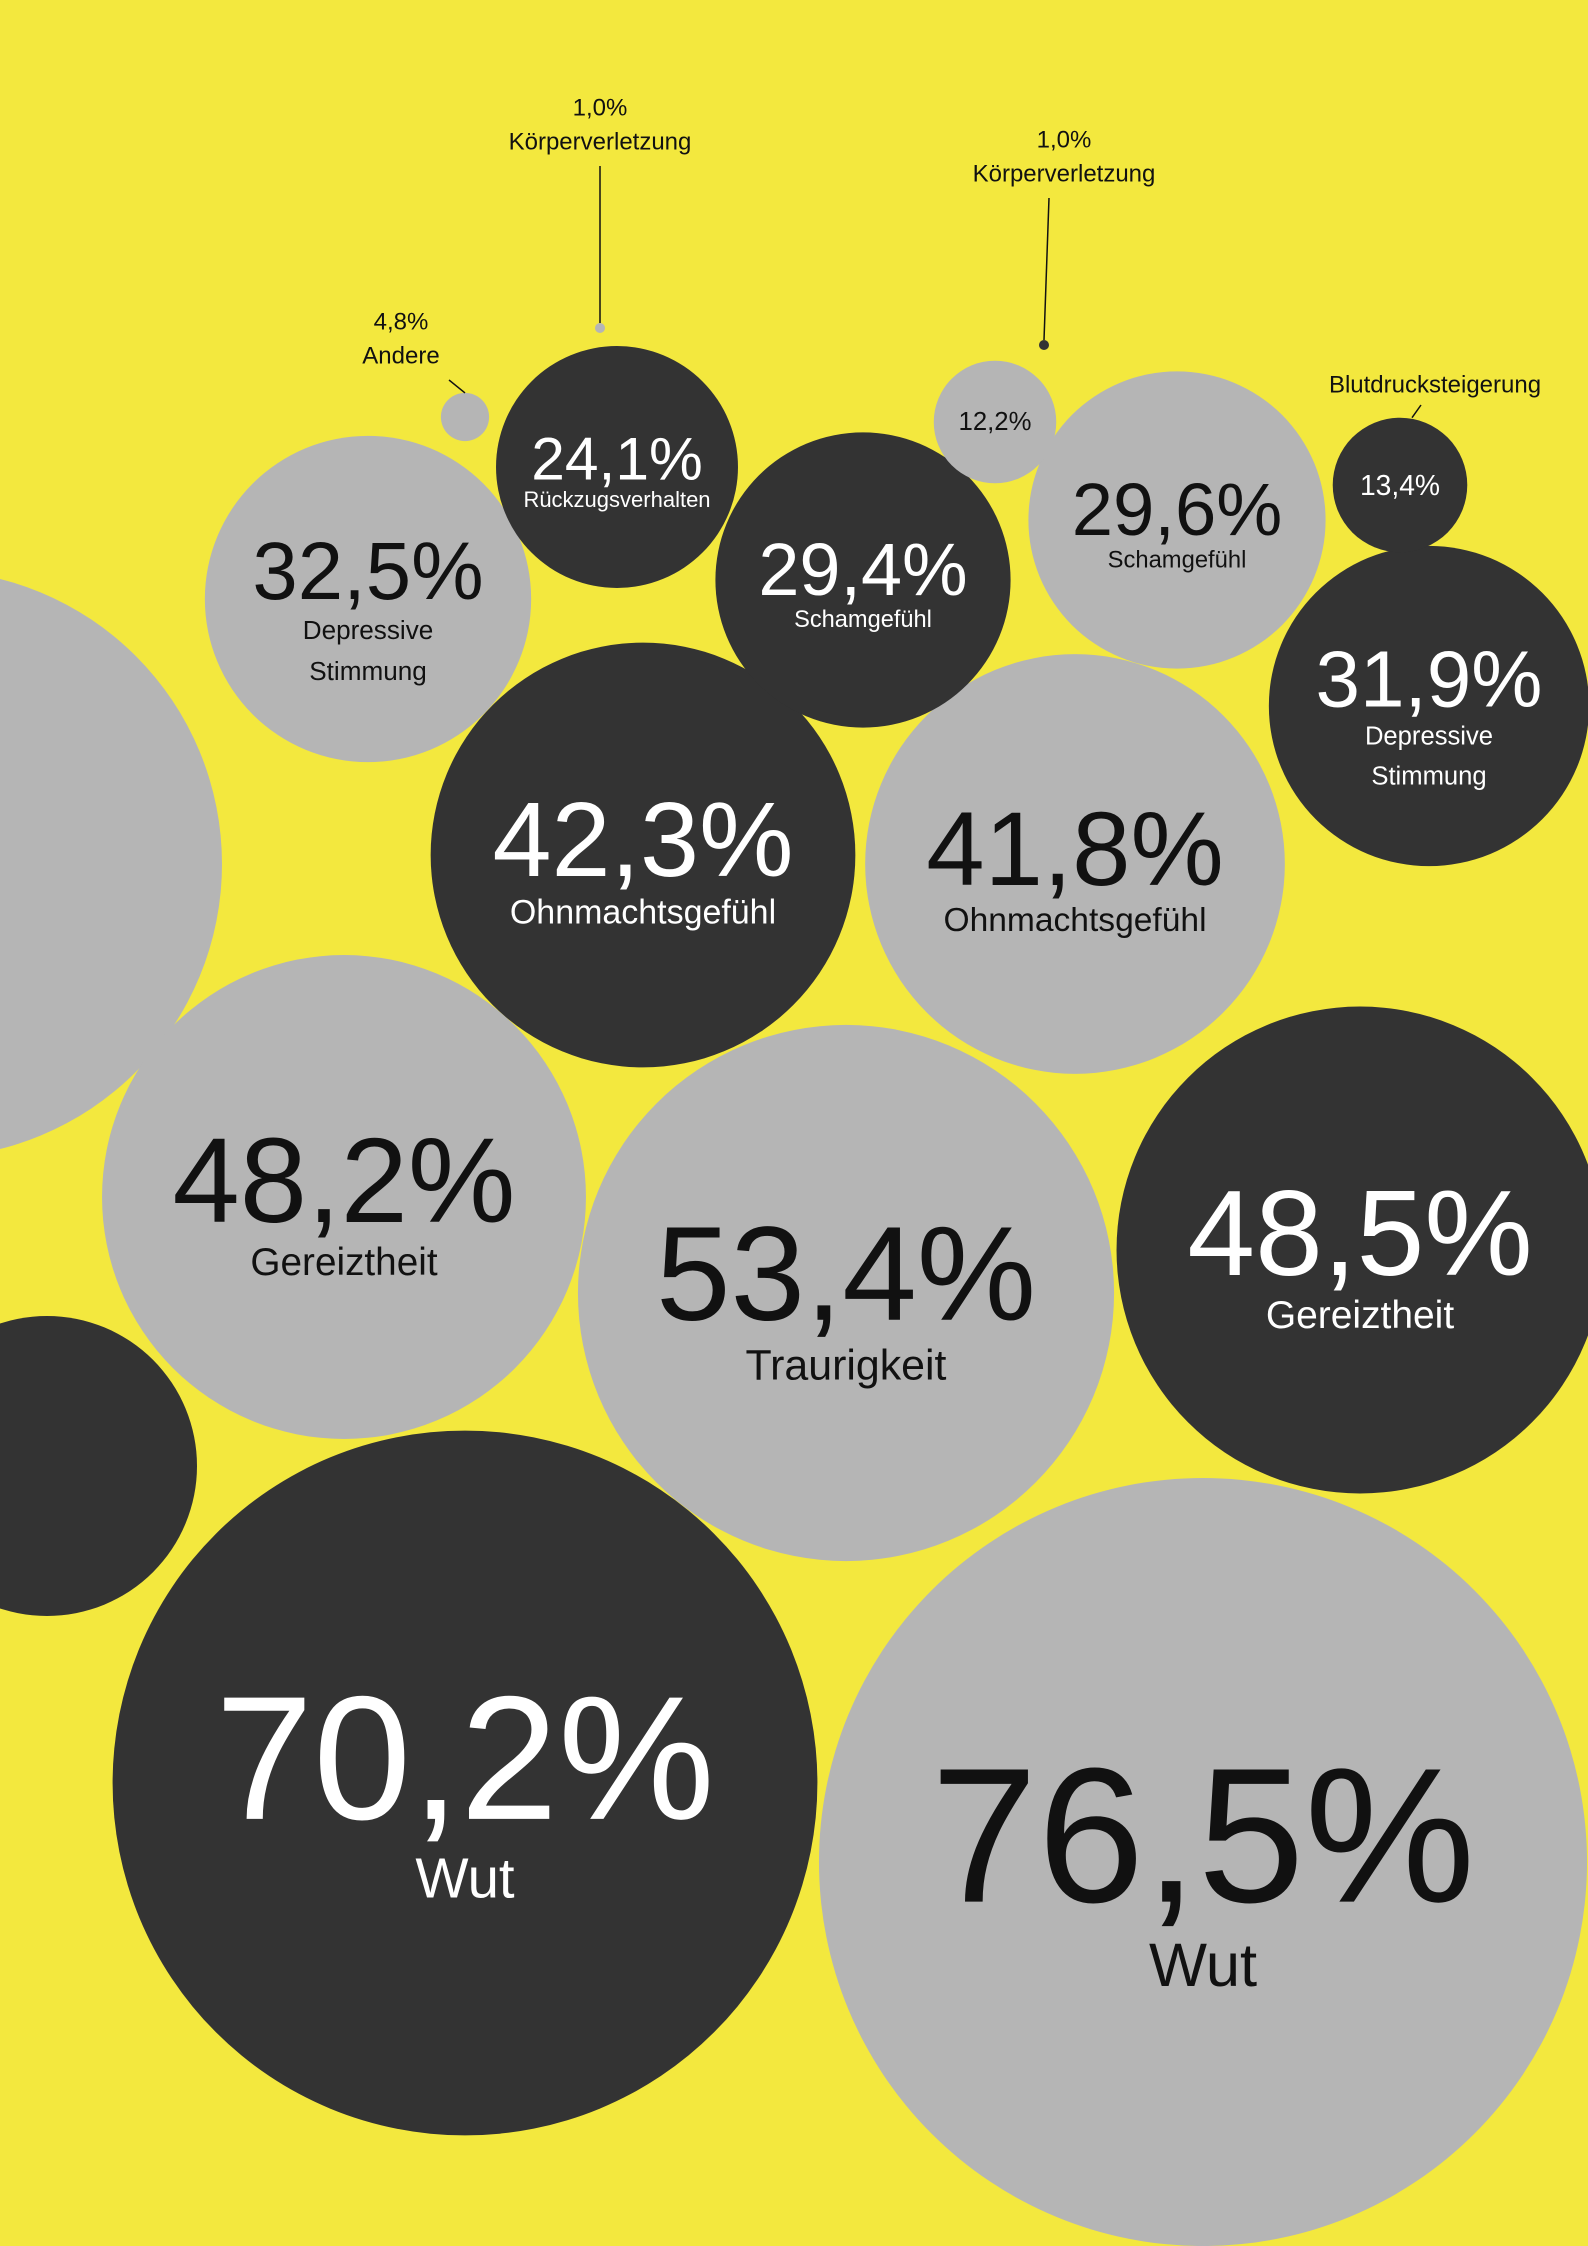 The height and width of the screenshot is (2246, 1588). Describe the element at coordinates (367, 571) in the screenshot. I see `value-label: 32,5%` at that location.